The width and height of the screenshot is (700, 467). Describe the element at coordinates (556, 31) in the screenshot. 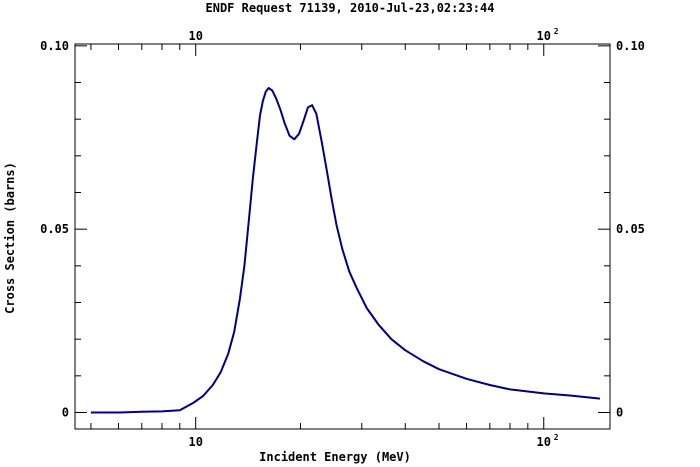

I see `x-tick-label-top-exponent: 2` at that location.